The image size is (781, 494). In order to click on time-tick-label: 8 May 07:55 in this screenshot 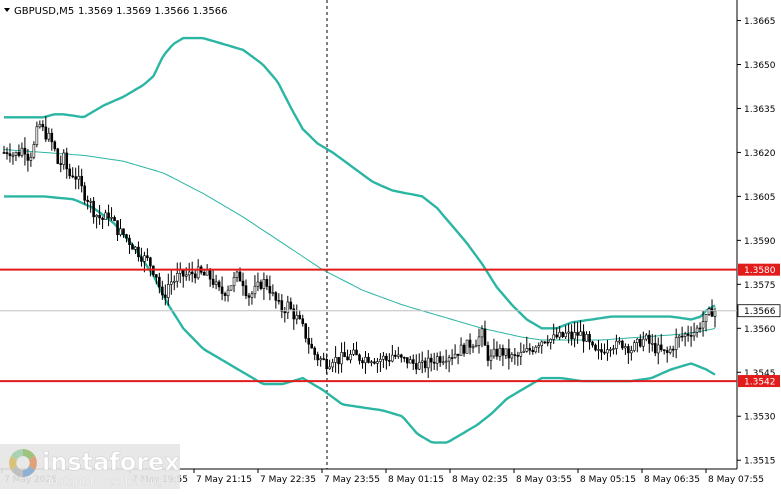, I will do `click(736, 480)`.